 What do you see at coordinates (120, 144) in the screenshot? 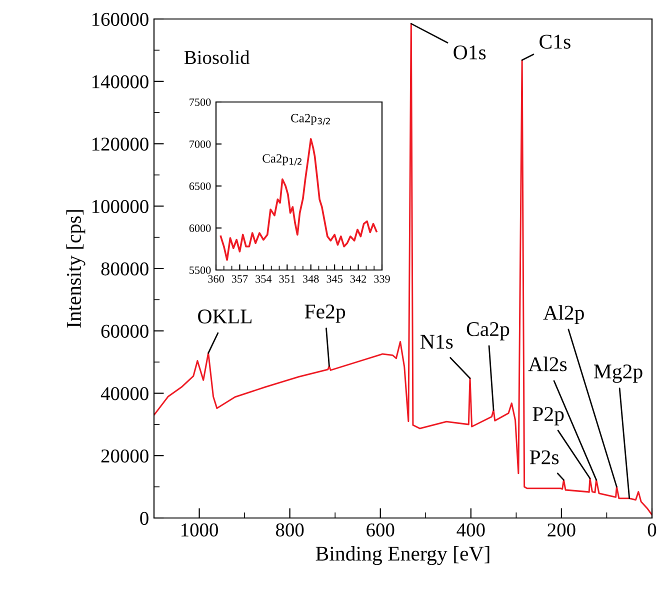
I see `y-tick-label: 120000` at bounding box center [120, 144].